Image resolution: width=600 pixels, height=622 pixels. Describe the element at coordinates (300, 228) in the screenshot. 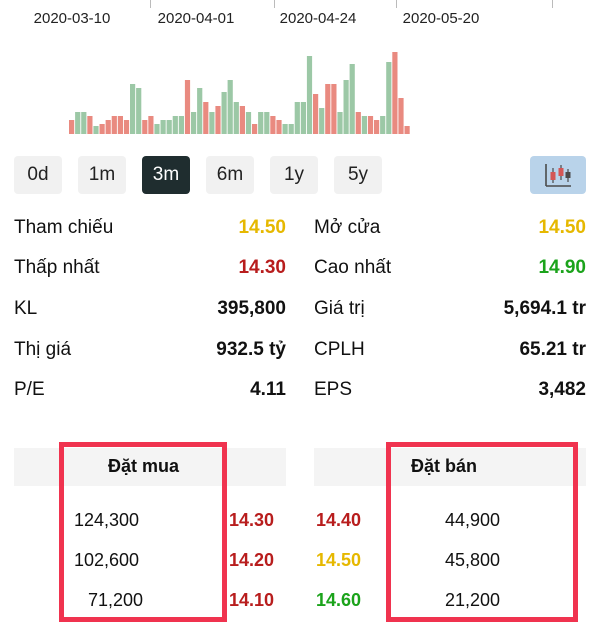

I see `stat-row: Tham chiếu 14.50 Mở cửa 14.50` at that location.